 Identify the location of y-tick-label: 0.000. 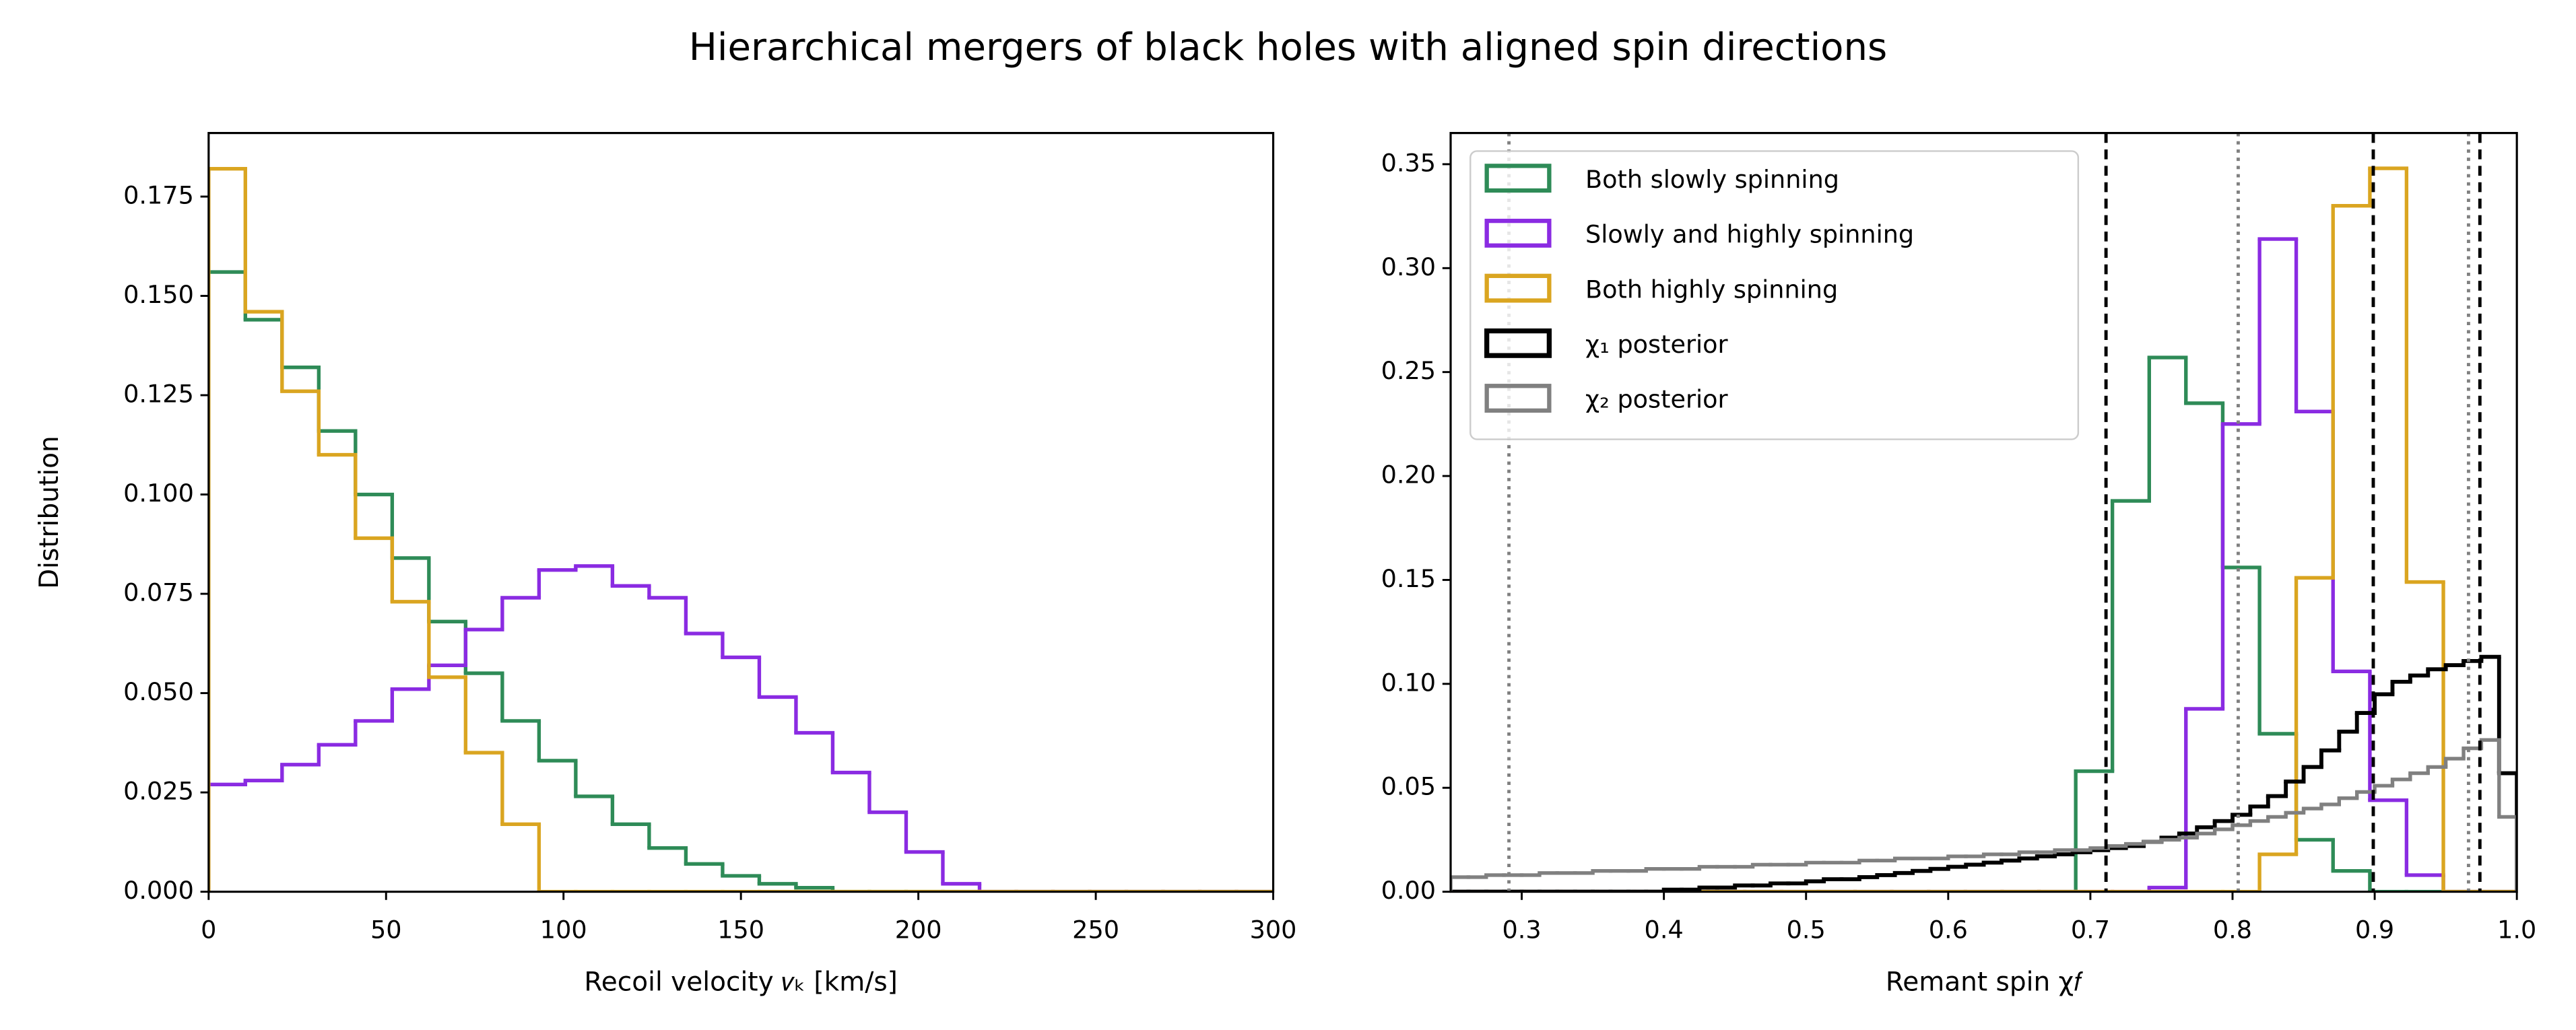
(158, 891).